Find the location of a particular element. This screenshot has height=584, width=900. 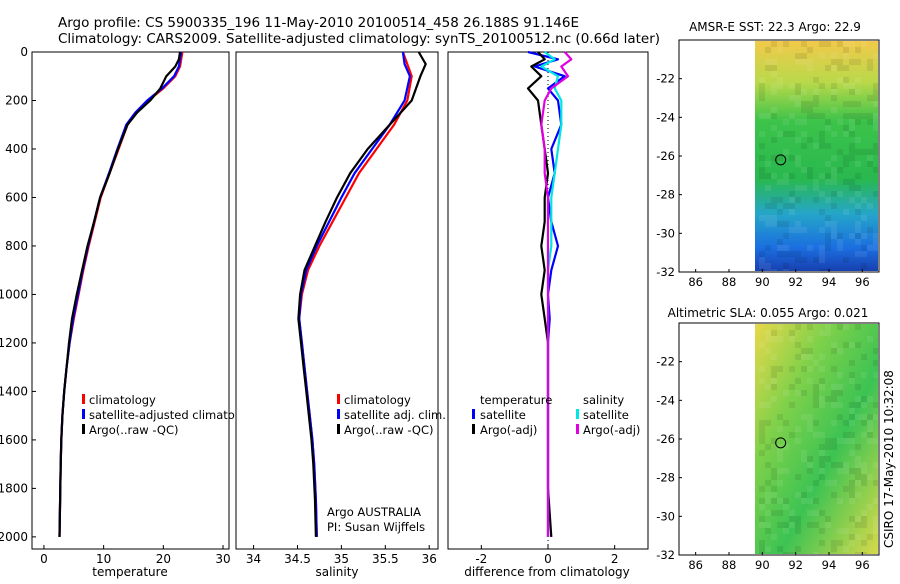

y-tick-label: 1000 is located at coordinates (14, 294).